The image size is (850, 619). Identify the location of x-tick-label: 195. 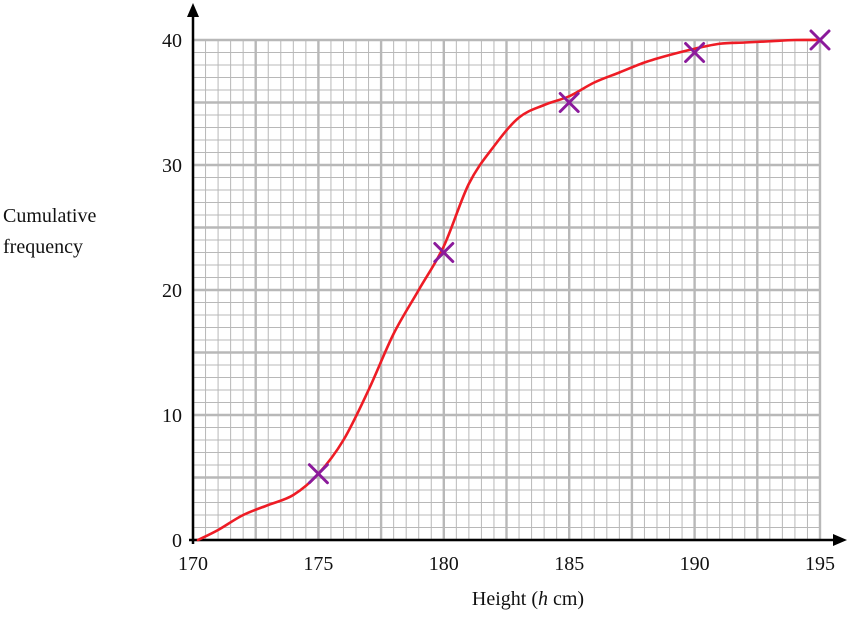
(820, 564).